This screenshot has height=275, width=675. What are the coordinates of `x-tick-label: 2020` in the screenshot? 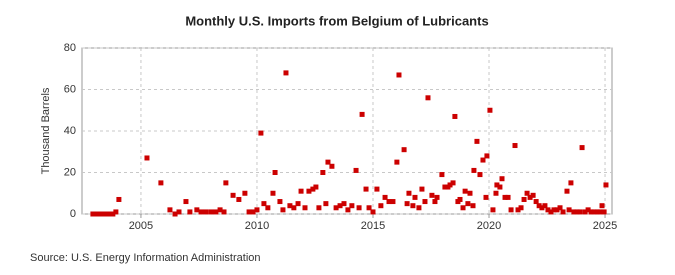 It's located at (489, 226).